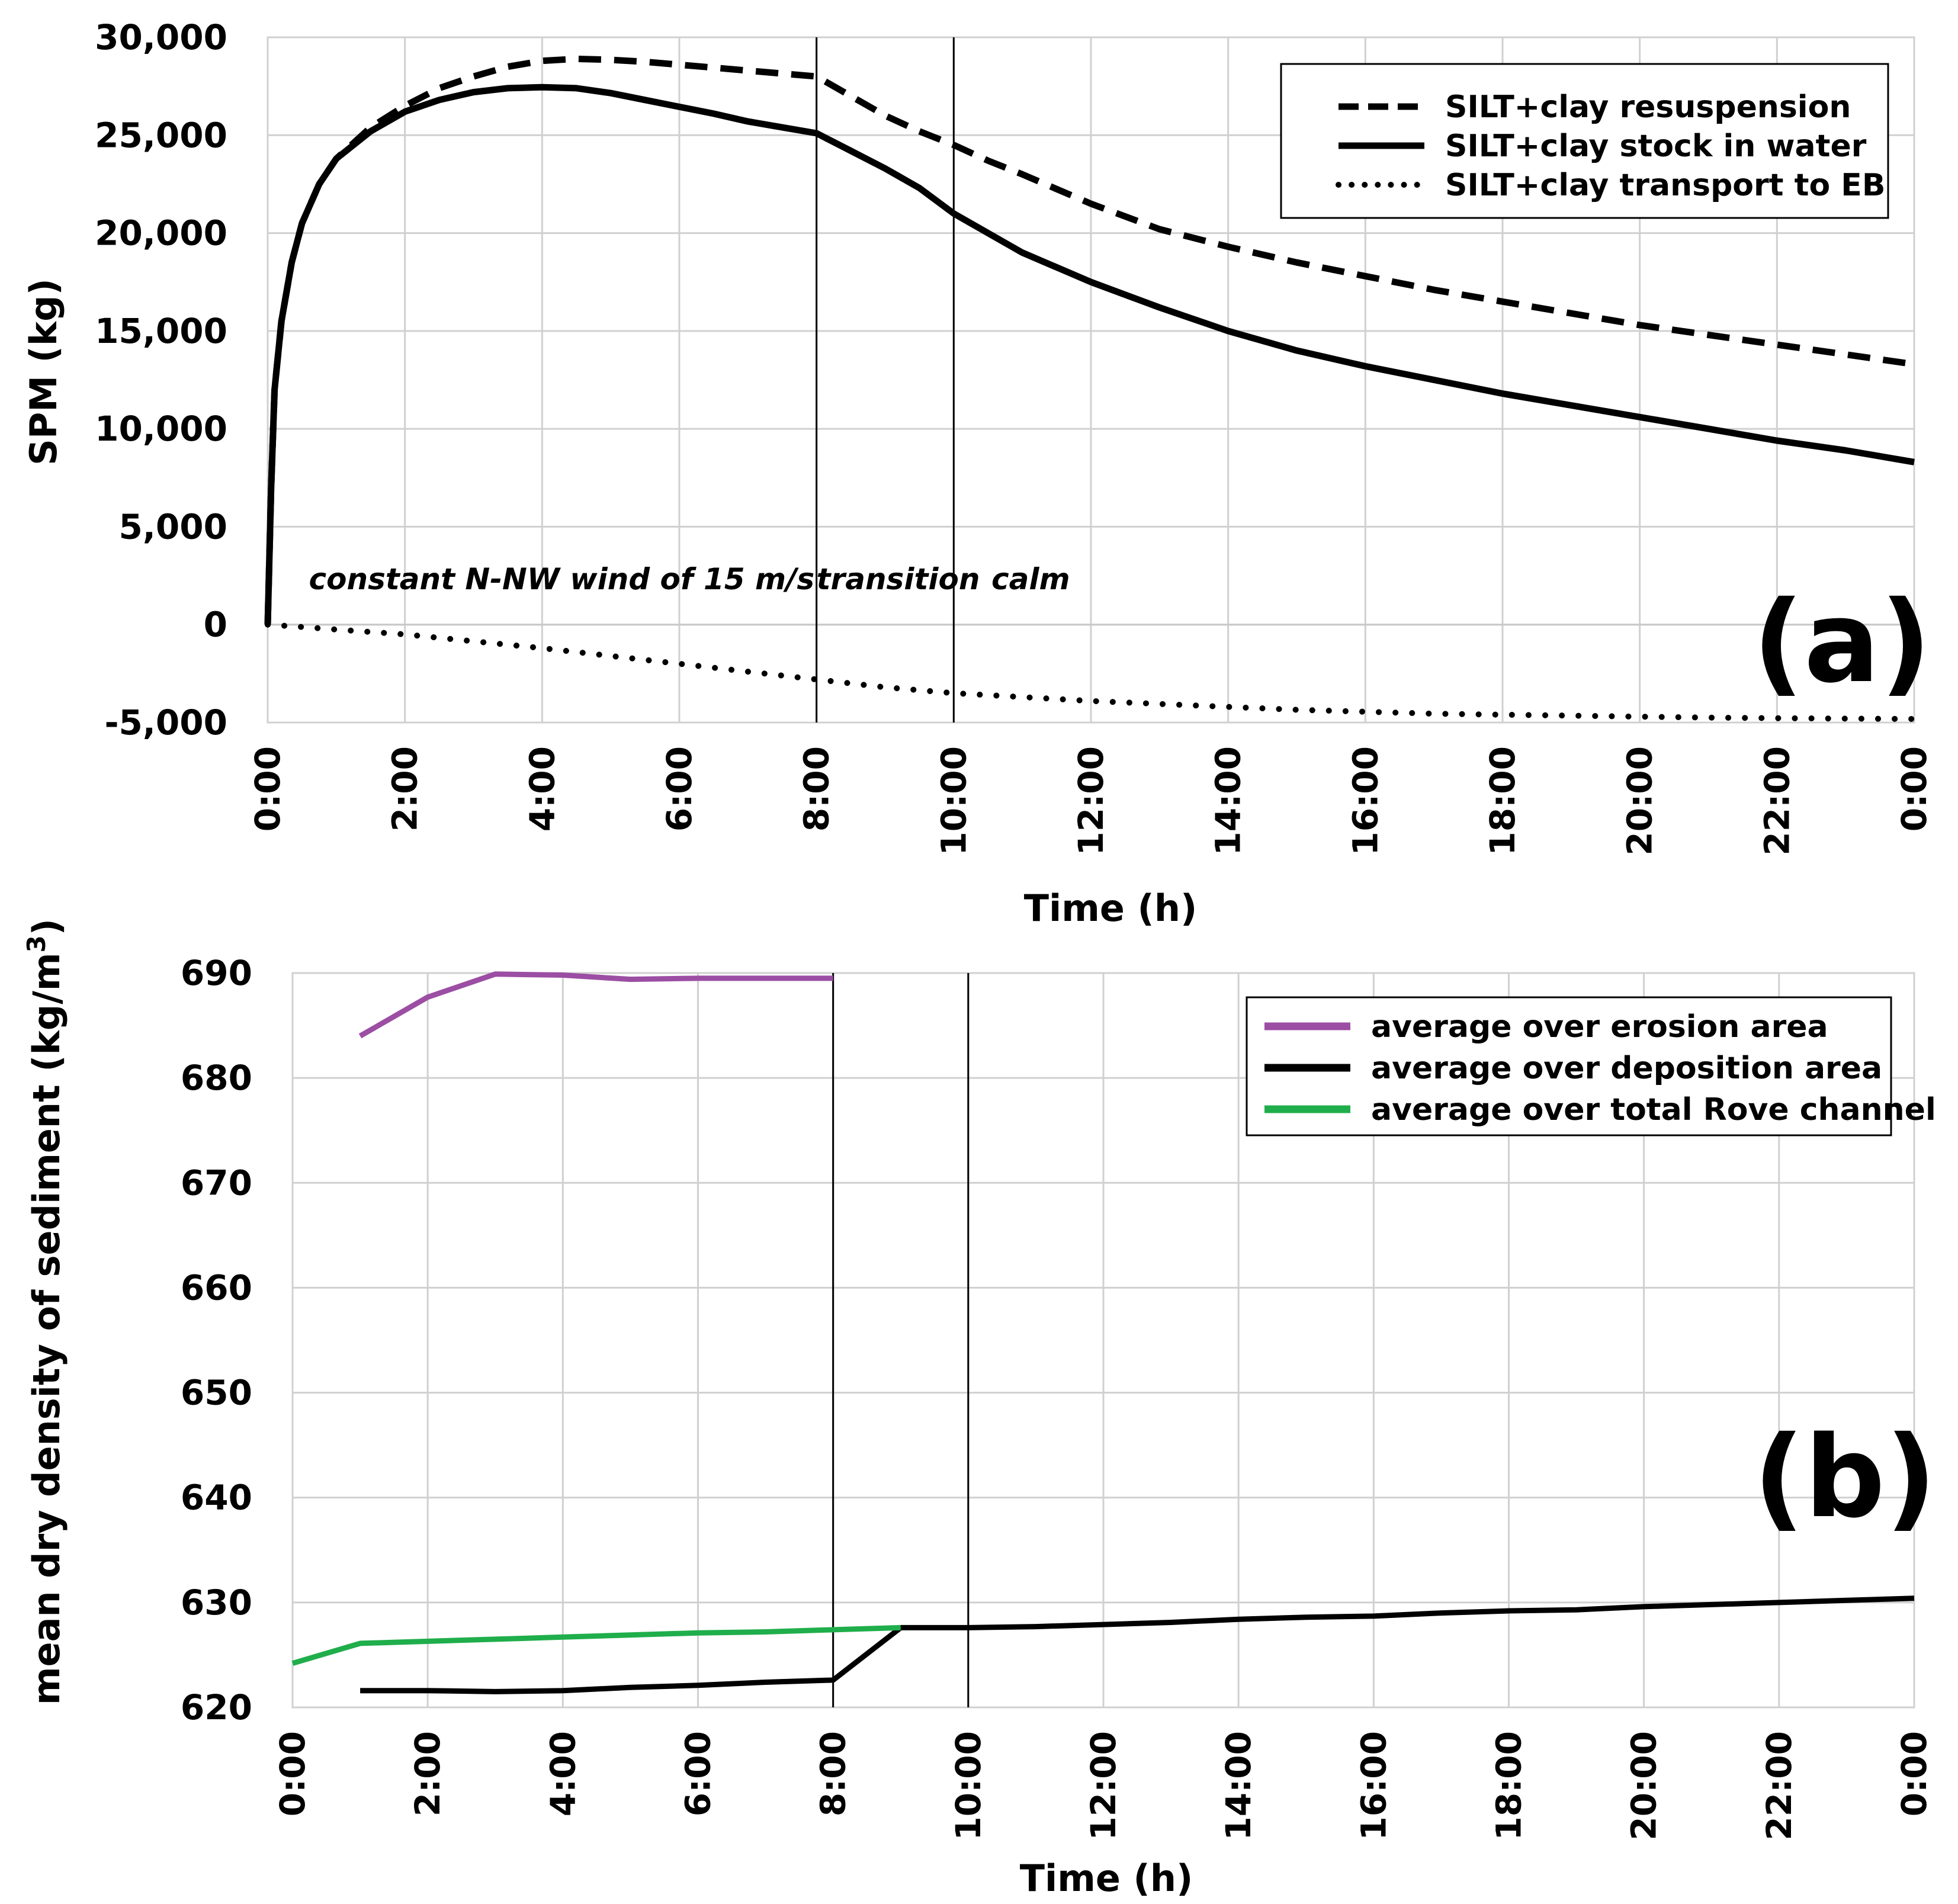 The image size is (1958, 1904). Describe the element at coordinates (217, 1602) in the screenshot. I see `y-tick-label: 630` at that location.